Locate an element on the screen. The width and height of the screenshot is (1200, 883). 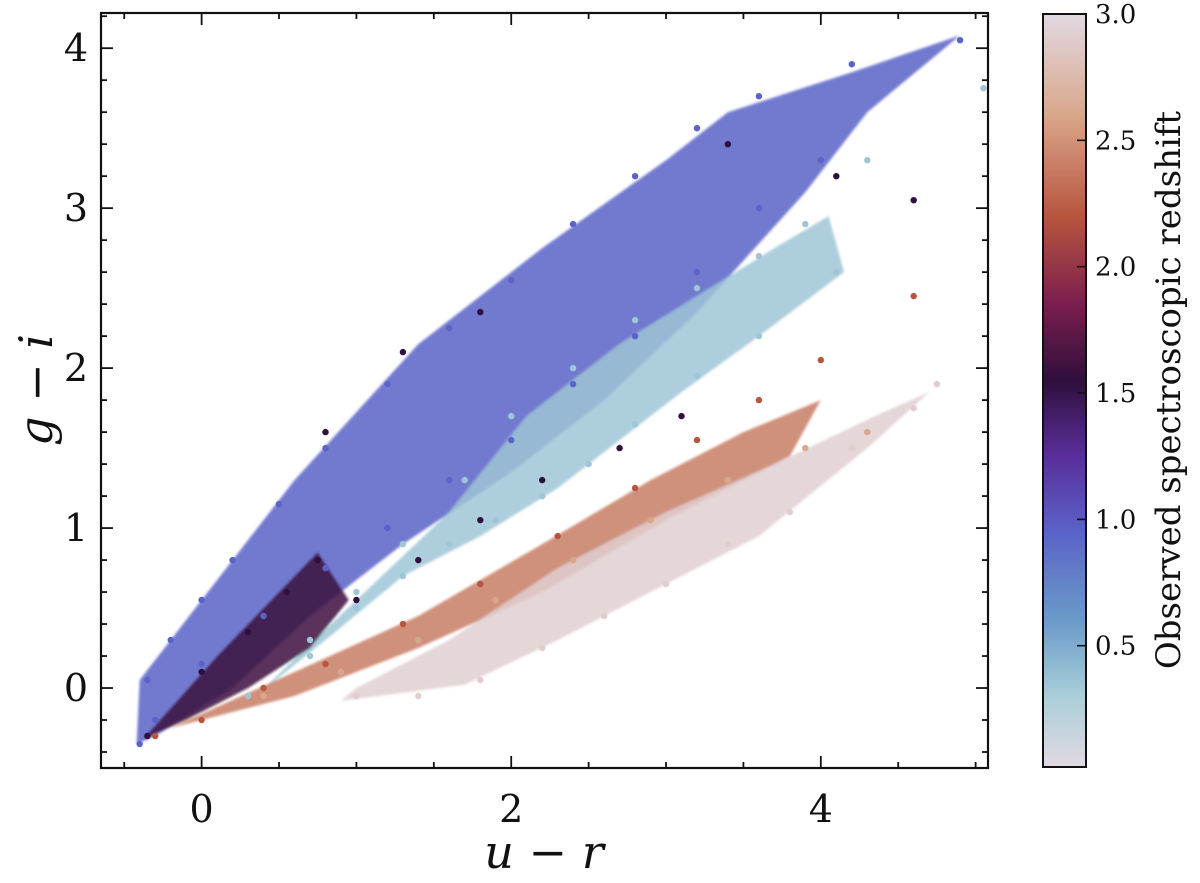
colorbar-tick-label: 1.0 is located at coordinates (1115, 520).